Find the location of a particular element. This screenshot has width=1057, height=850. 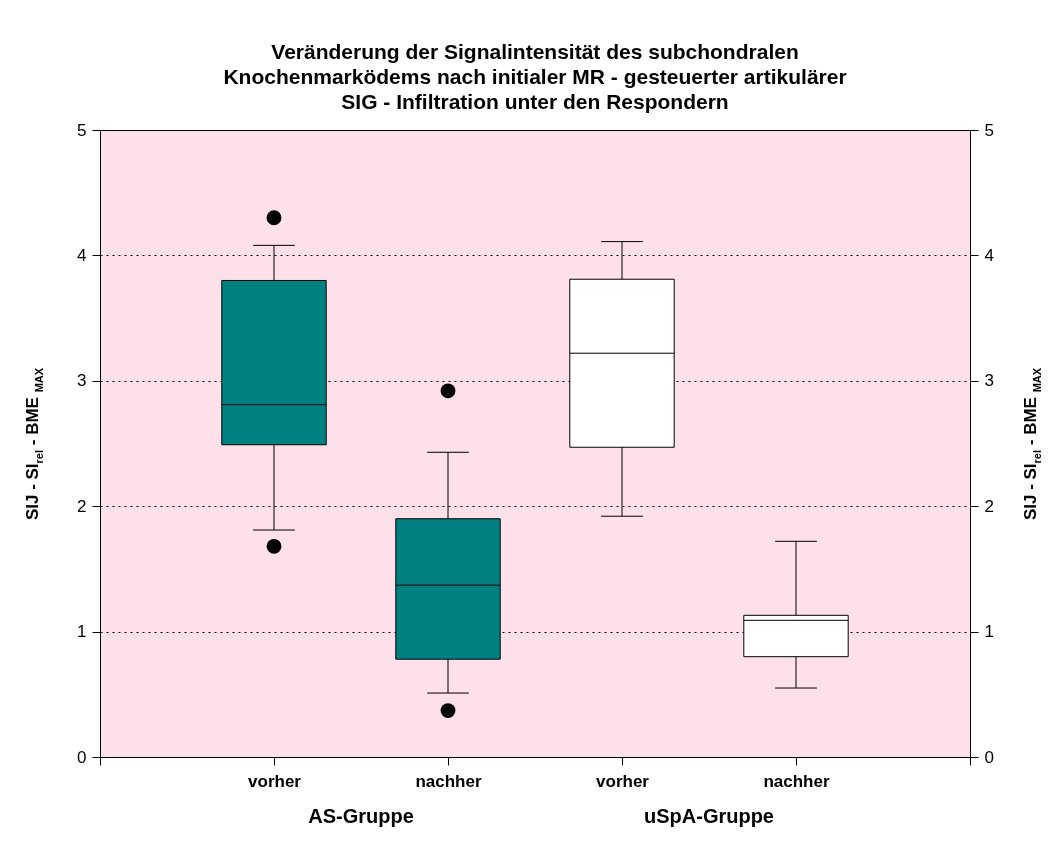

y2-tick-label: 3 is located at coordinates (989, 381).